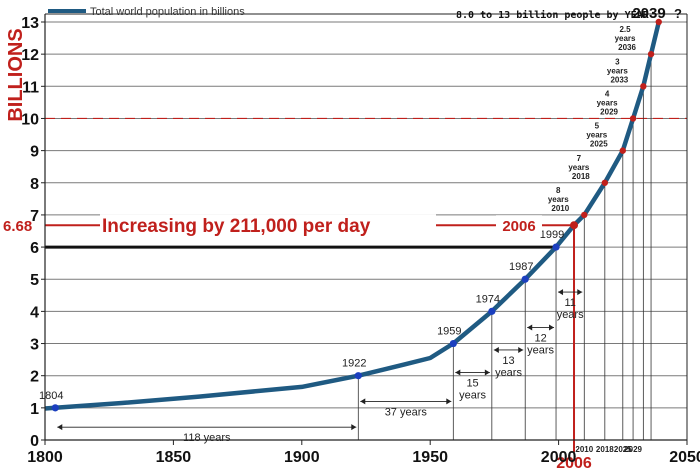 The image size is (700, 474). I want to click on projection-years: 5, so click(597, 126).